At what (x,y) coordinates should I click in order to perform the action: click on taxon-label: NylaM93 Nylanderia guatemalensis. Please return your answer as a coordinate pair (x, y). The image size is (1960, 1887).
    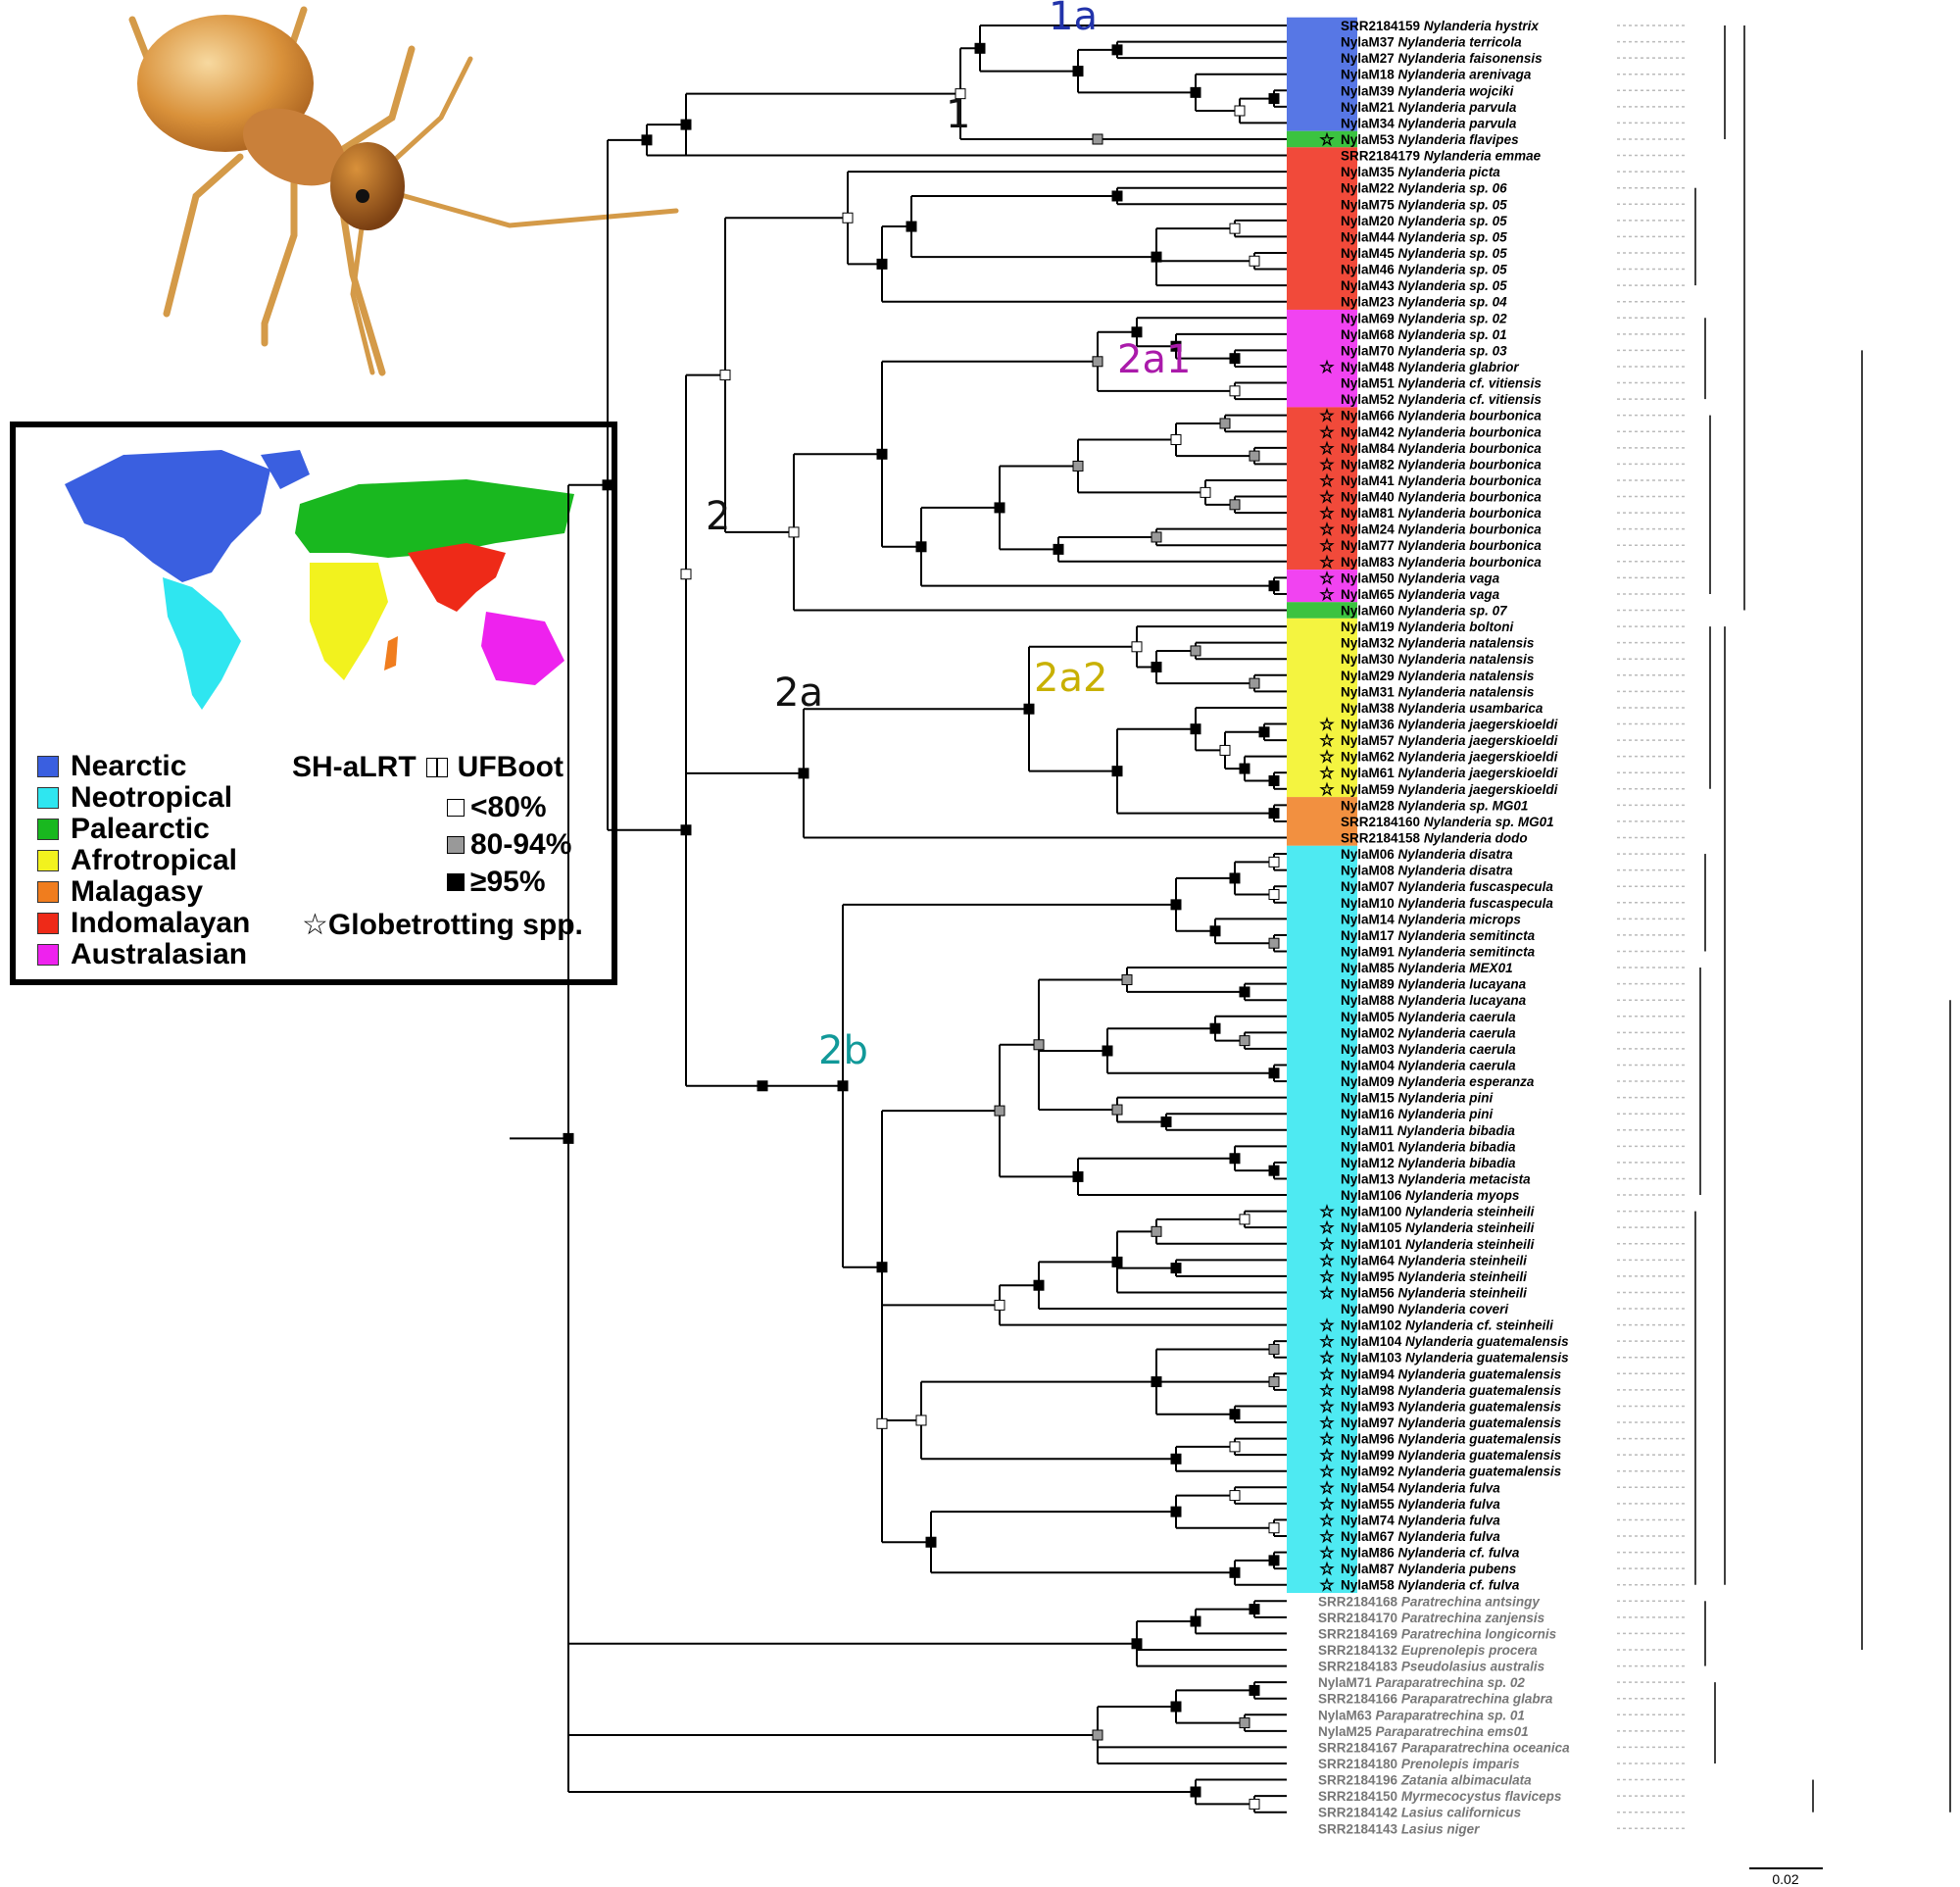
    Looking at the image, I should click on (1451, 1406).